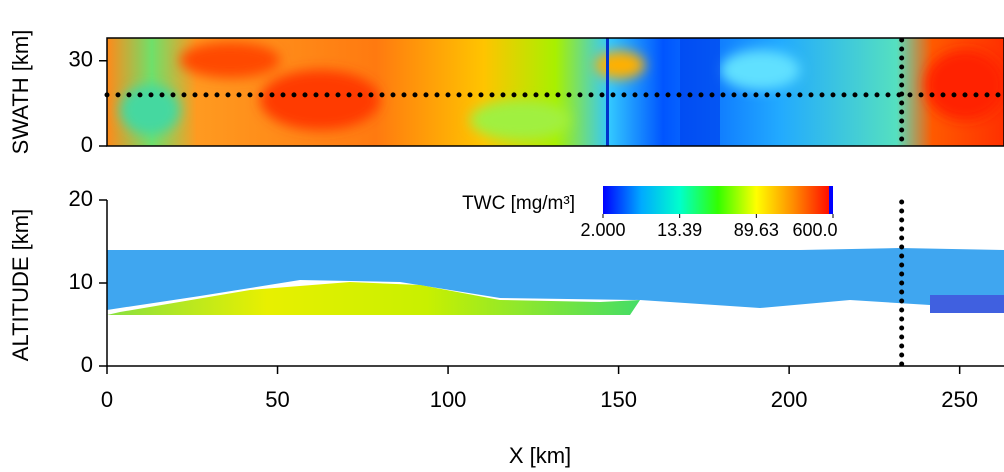 This screenshot has height=472, width=1004. What do you see at coordinates (618, 399) in the screenshot?
I see `x-tick-label: 150` at bounding box center [618, 399].